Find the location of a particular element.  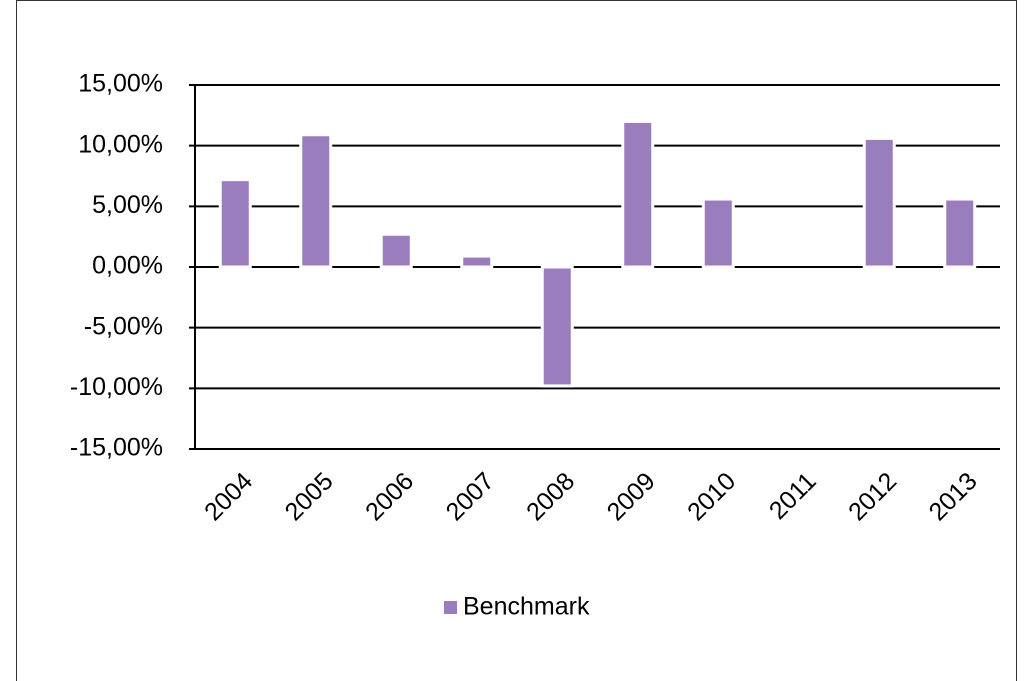

x-tick-label: 2005 is located at coordinates (309, 496).